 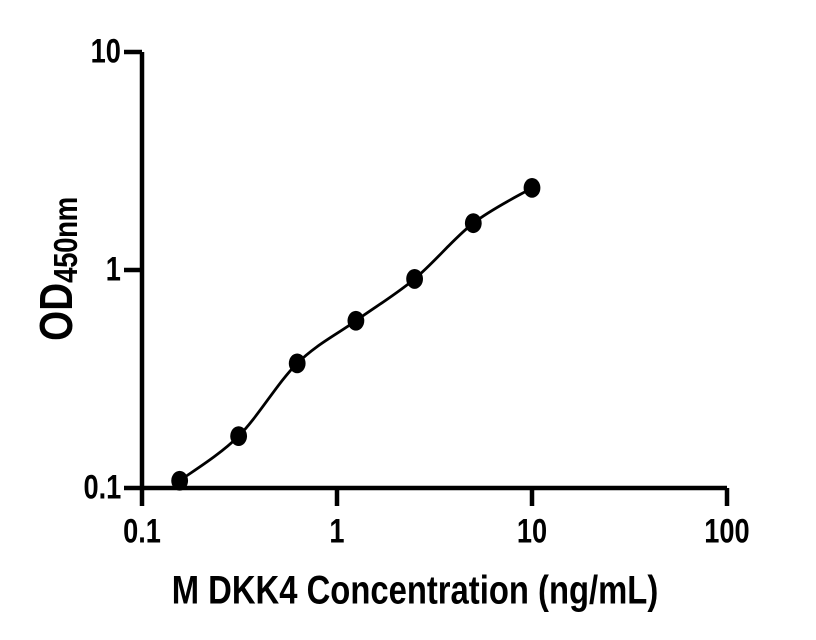 I want to click on y-axis-title-subscript: 450nm, so click(x=65, y=240).